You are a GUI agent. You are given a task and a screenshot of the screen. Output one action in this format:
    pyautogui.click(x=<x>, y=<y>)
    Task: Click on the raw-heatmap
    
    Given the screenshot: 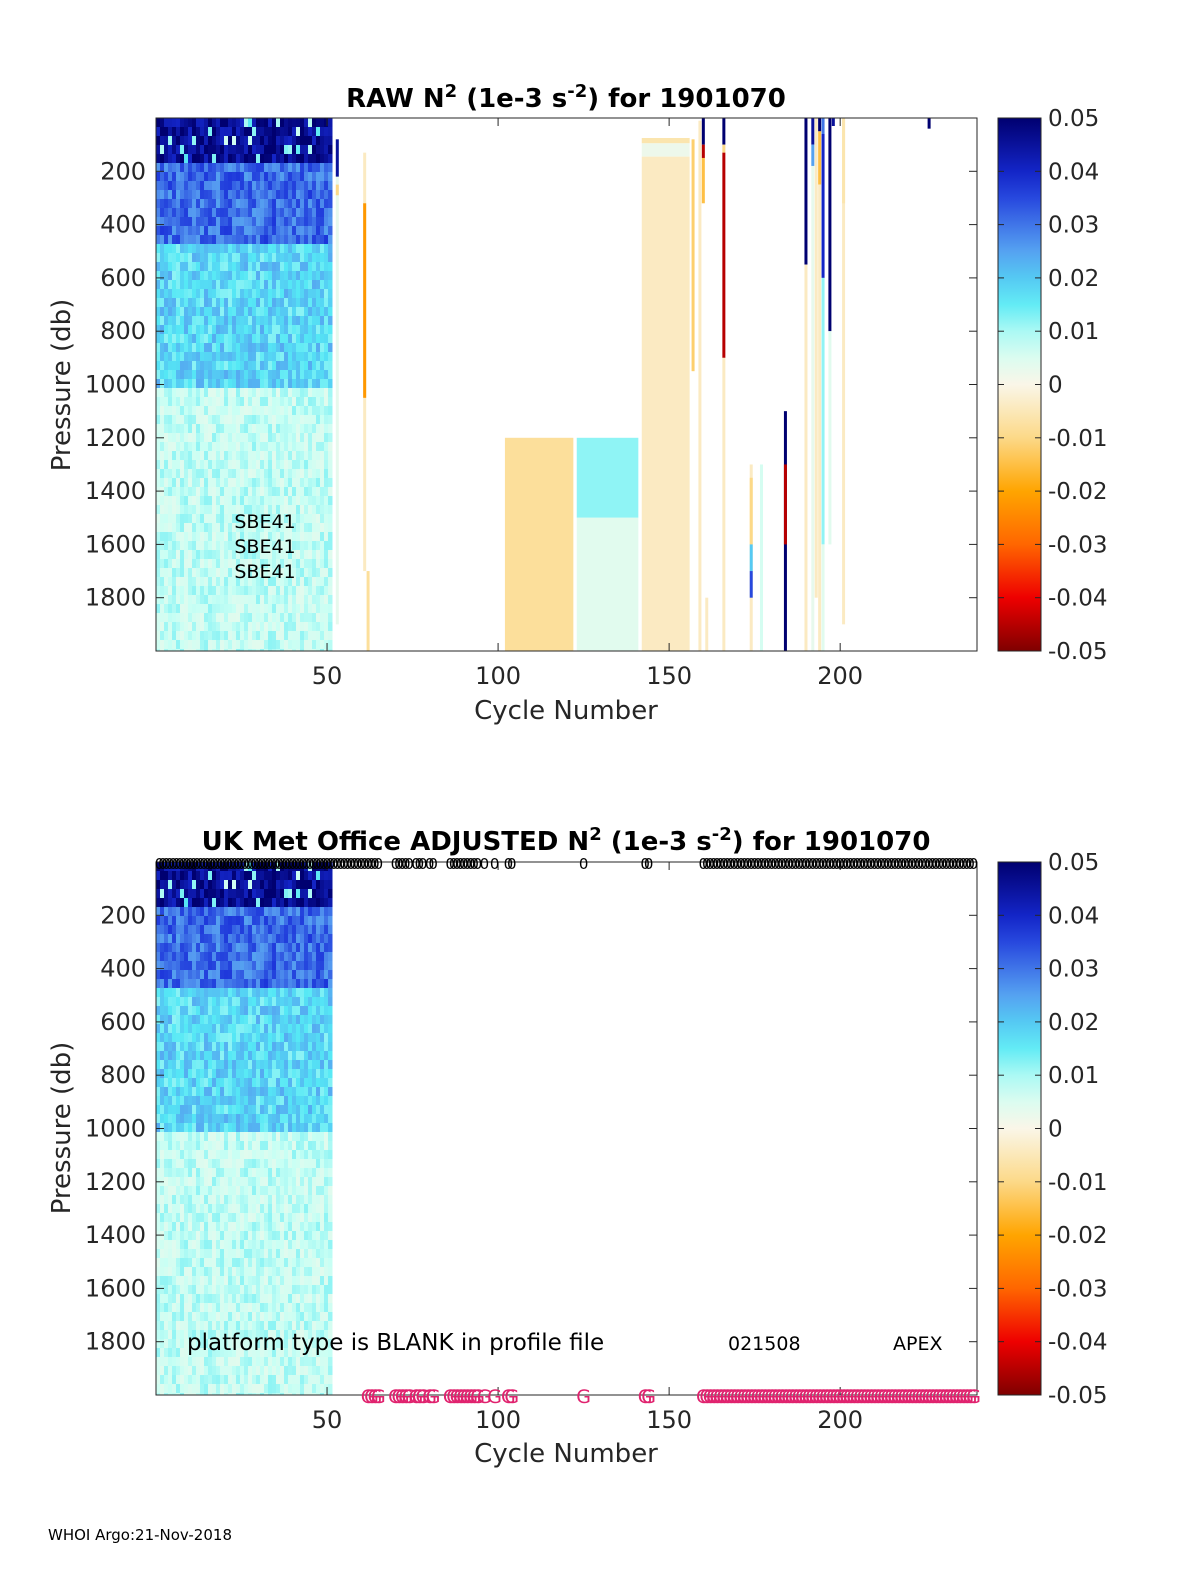 What is the action you would take?
    pyautogui.click(x=244, y=384)
    